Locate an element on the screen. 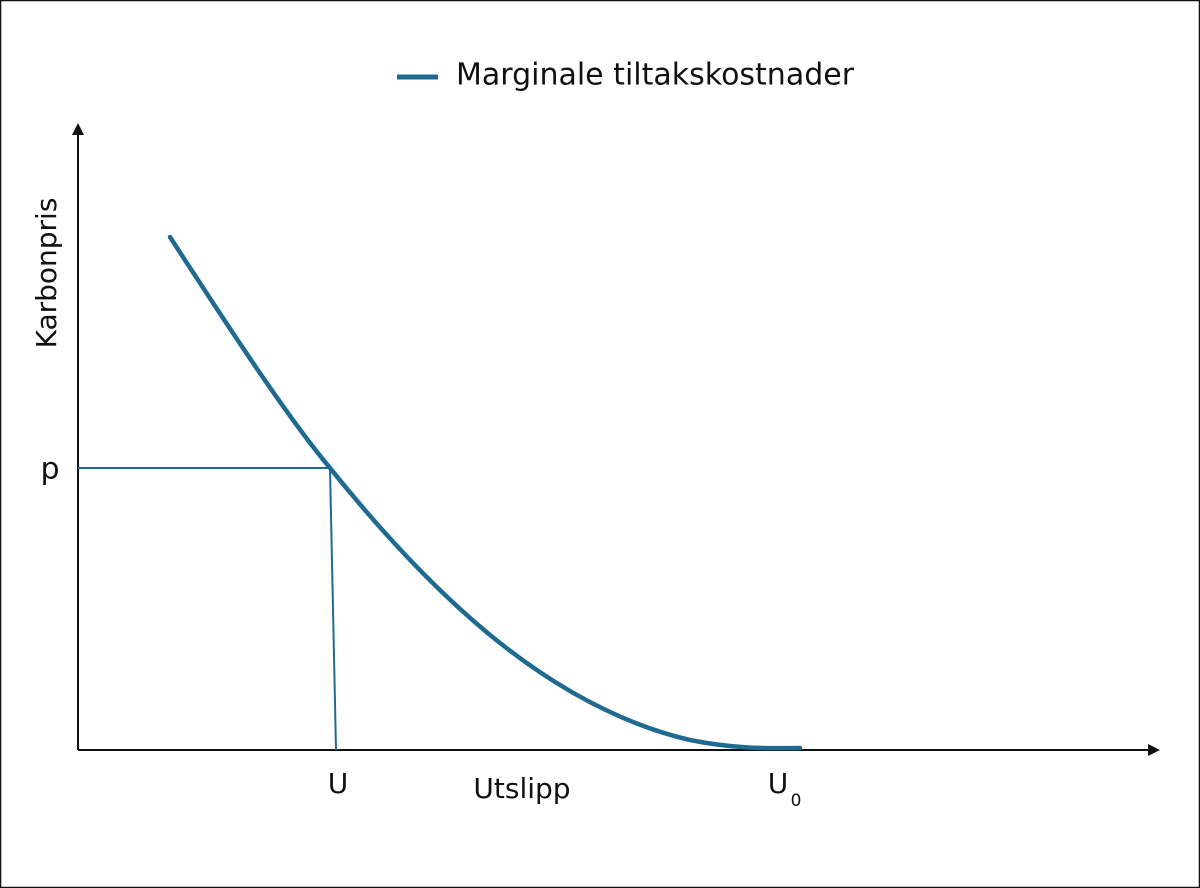  baseline-label: U is located at coordinates (778, 783).